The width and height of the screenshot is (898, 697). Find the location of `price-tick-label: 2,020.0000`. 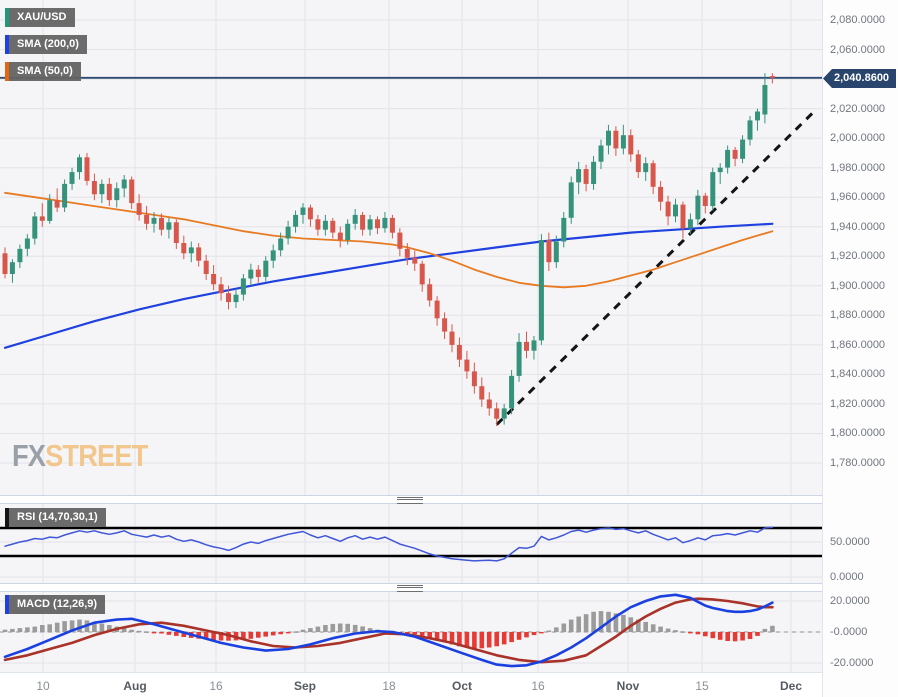

price-tick-label: 2,020.0000 is located at coordinates (858, 109).